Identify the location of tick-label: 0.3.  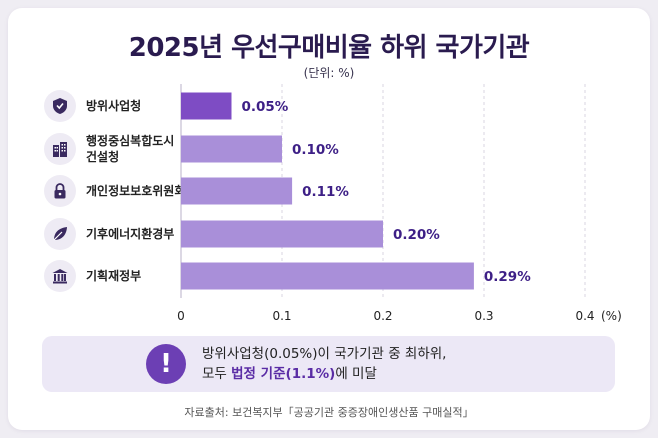
(483, 316).